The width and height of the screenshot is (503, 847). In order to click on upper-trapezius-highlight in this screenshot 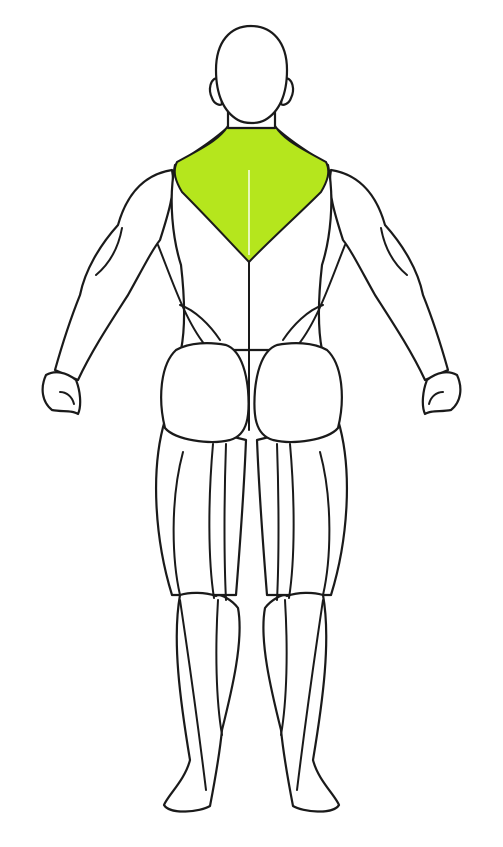, I will do `click(251, 192)`.